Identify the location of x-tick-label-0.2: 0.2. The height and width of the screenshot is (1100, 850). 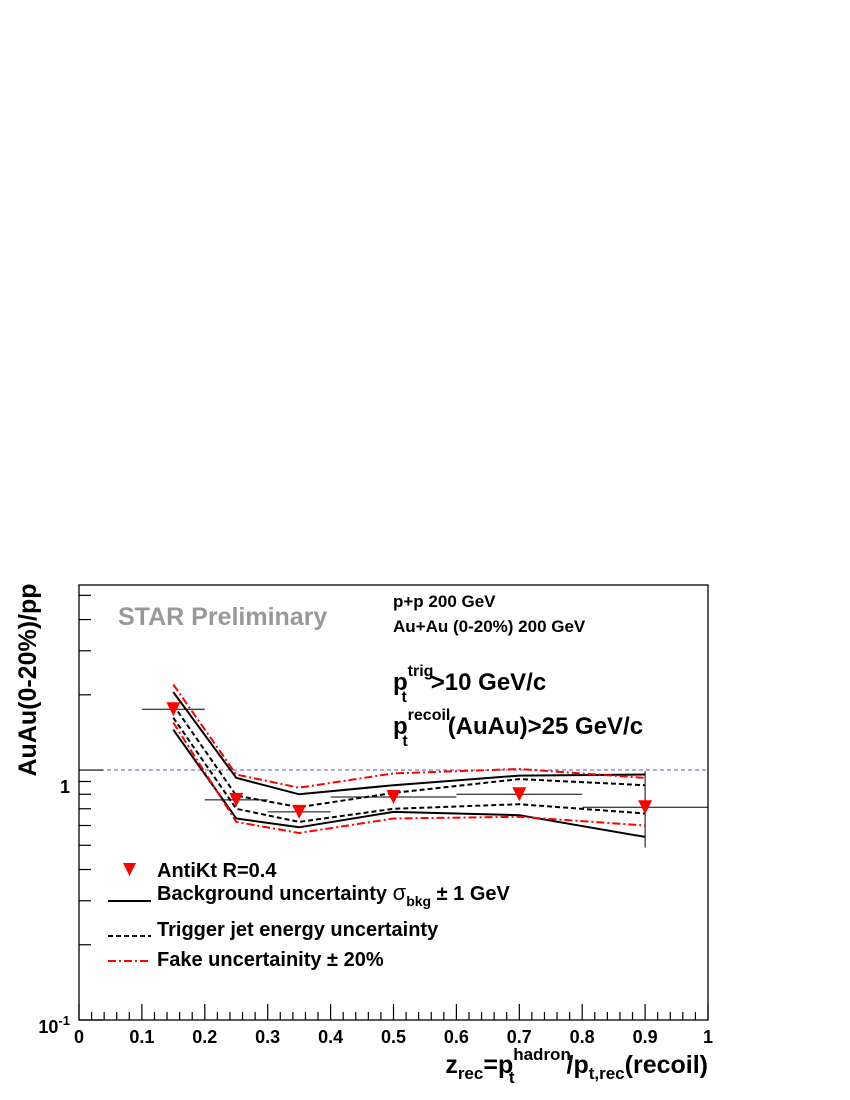
(204, 1037).